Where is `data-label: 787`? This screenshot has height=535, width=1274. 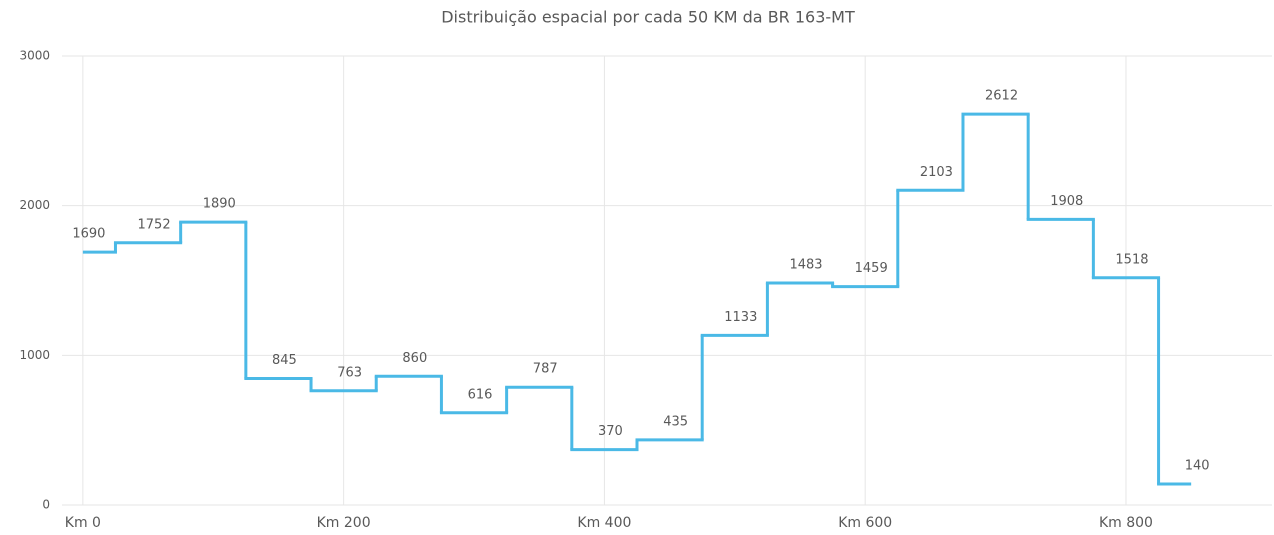 data-label: 787 is located at coordinates (545, 369).